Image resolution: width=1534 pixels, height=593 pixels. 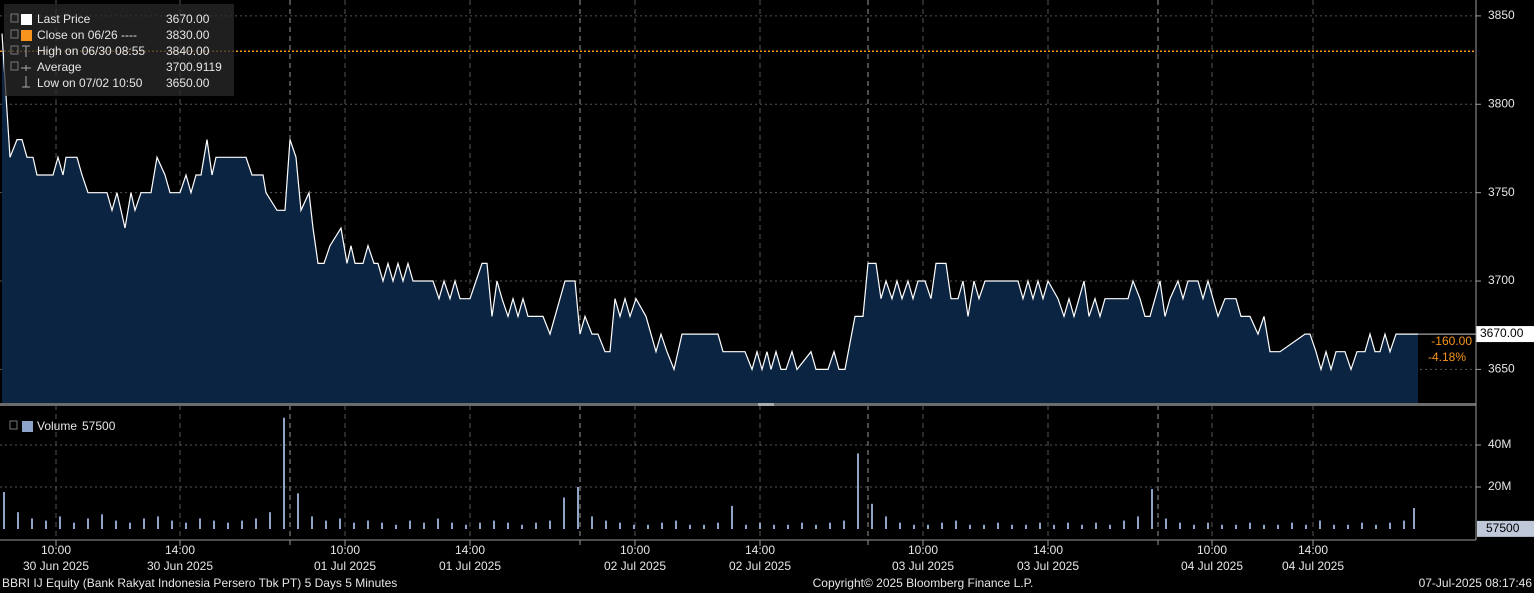 I want to click on y-tick-label: 20M, so click(x=1499, y=486).